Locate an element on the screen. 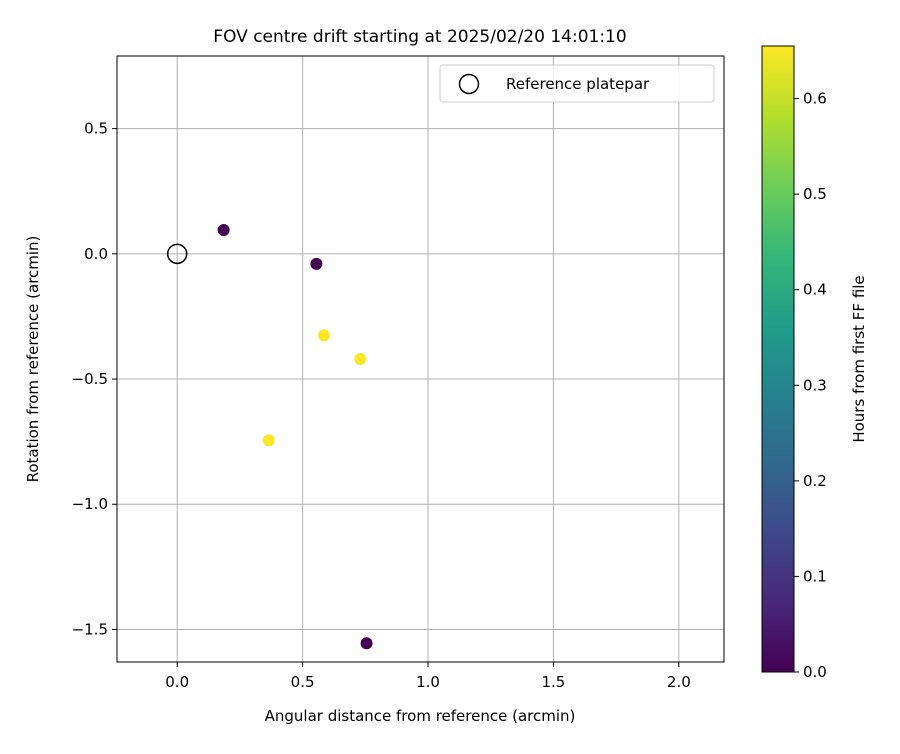  y-tick-label: −1.5 is located at coordinates (90, 629).